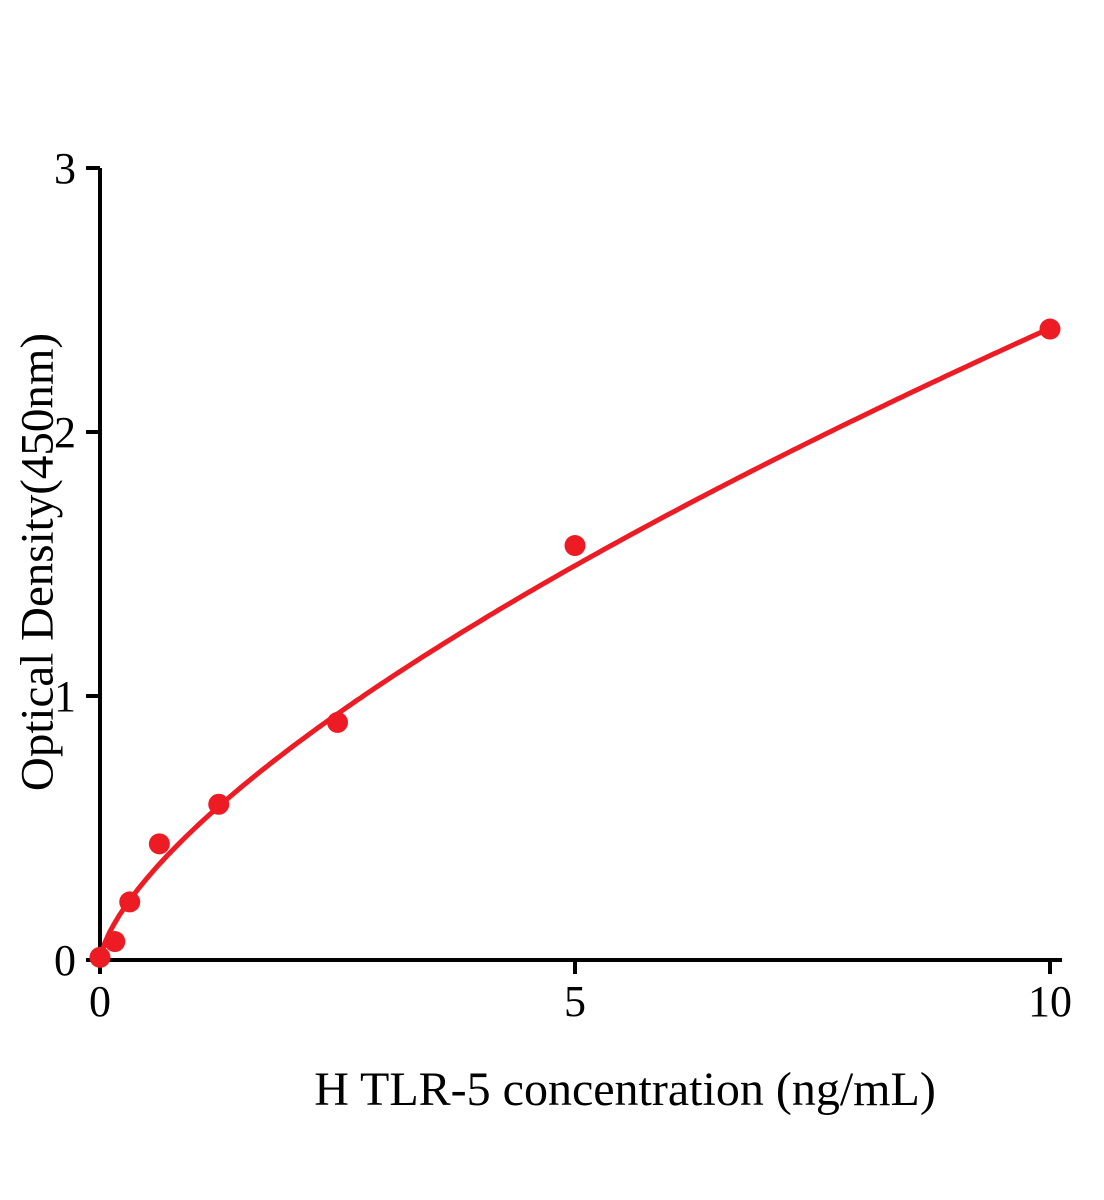 Image resolution: width=1104 pixels, height=1200 pixels. Describe the element at coordinates (625, 1089) in the screenshot. I see `x-axis-title: H TLR-5 concentration (ng/mL)` at that location.